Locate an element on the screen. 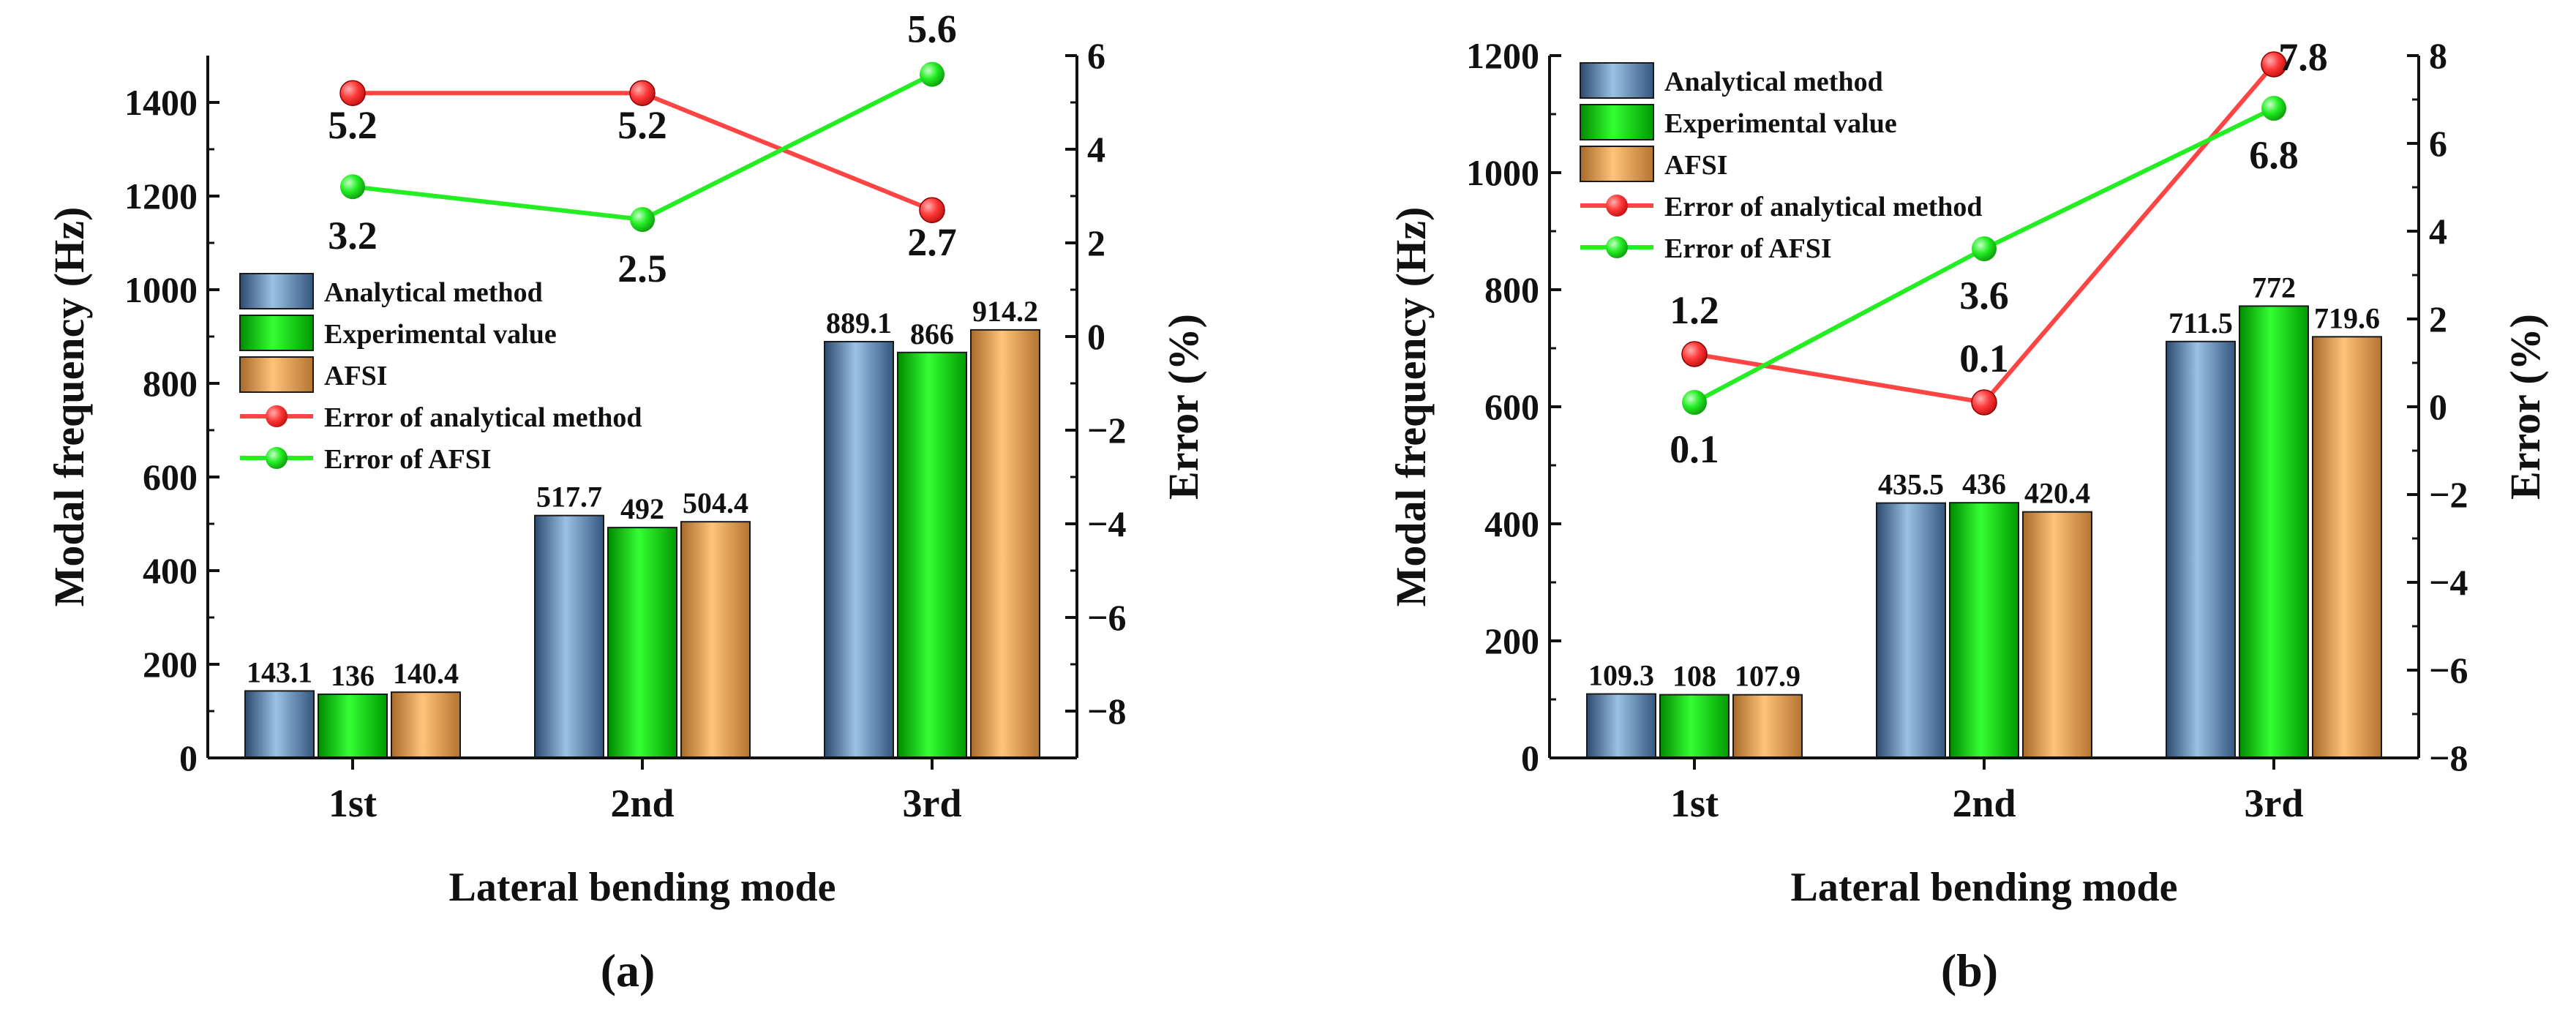 The height and width of the screenshot is (1033, 2576). line-value-label: 1.2 is located at coordinates (1695, 310).